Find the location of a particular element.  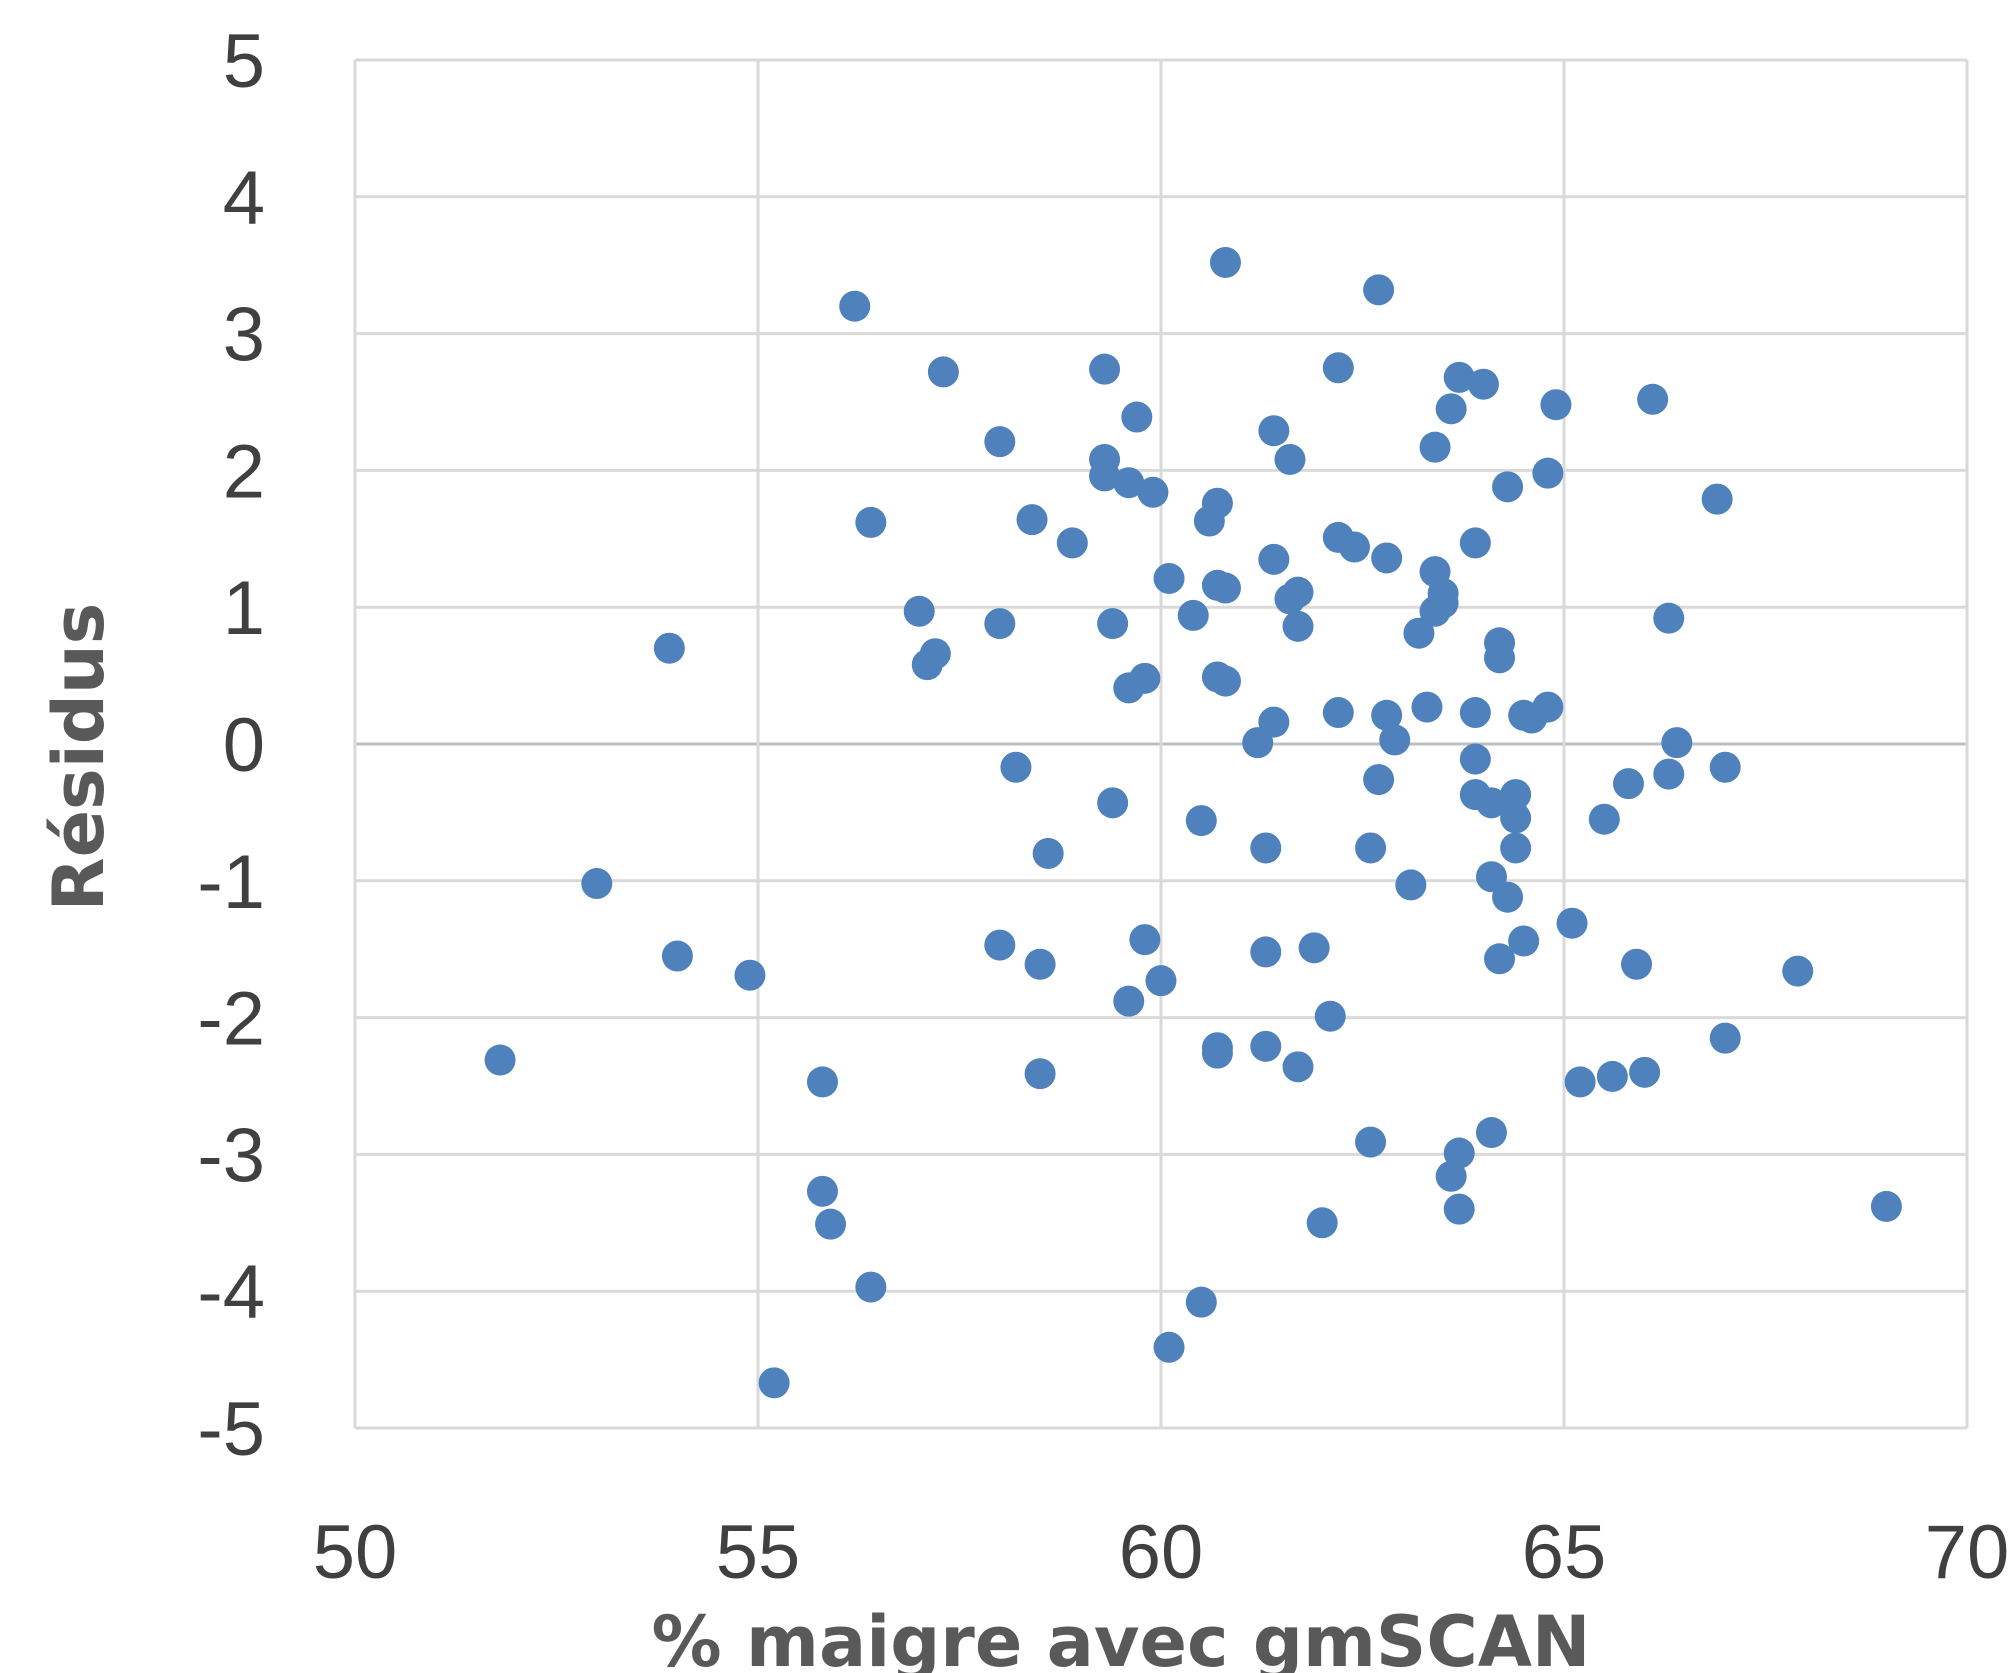

x-tick-label: 50 is located at coordinates (355, 1552).